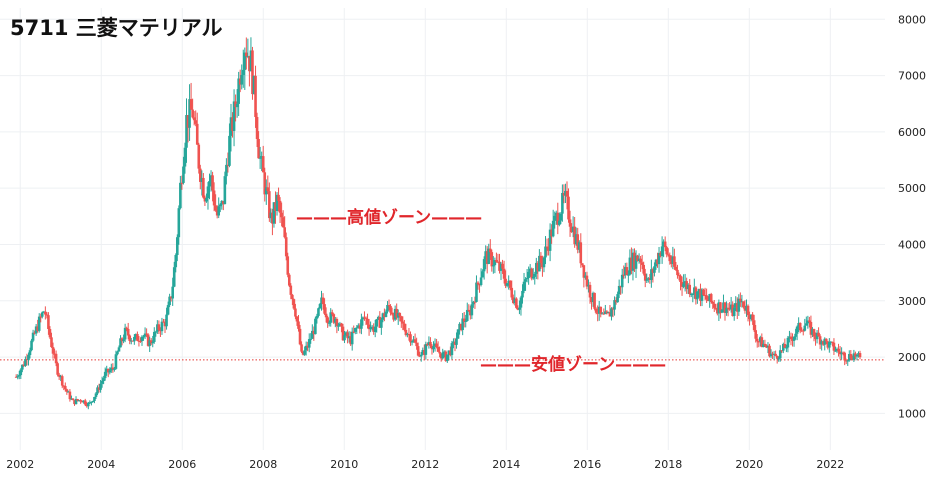 The height and width of the screenshot is (477, 940). What do you see at coordinates (912, 132) in the screenshot?
I see `y-tick-label: 6000` at bounding box center [912, 132].